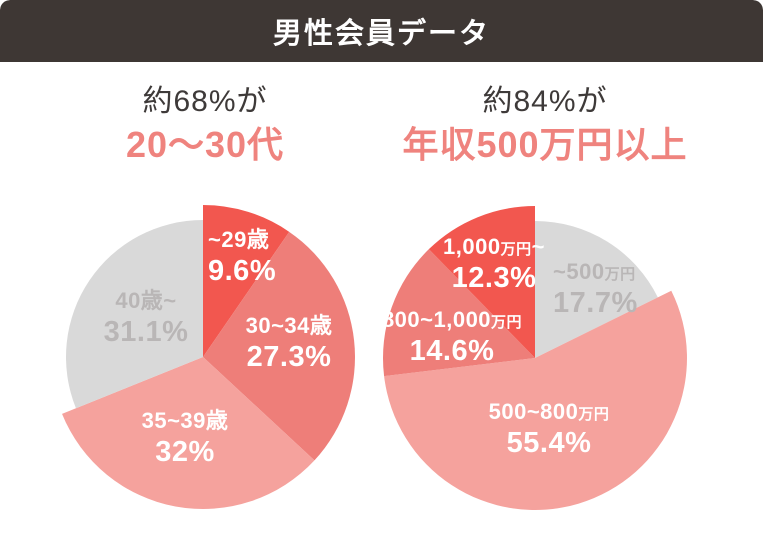 Image resolution: width=763 pixels, height=539 pixels. Describe the element at coordinates (205, 144) in the screenshot. I see `age-caption-highlight: 20〜30代` at that location.